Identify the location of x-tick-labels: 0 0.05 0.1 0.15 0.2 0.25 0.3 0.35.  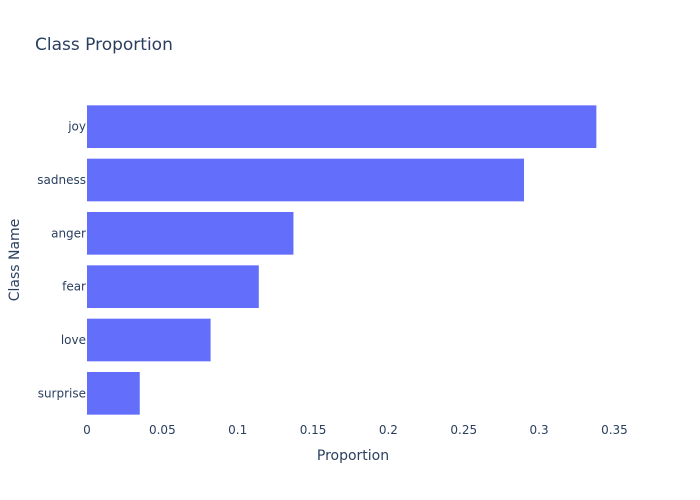
(355, 430).